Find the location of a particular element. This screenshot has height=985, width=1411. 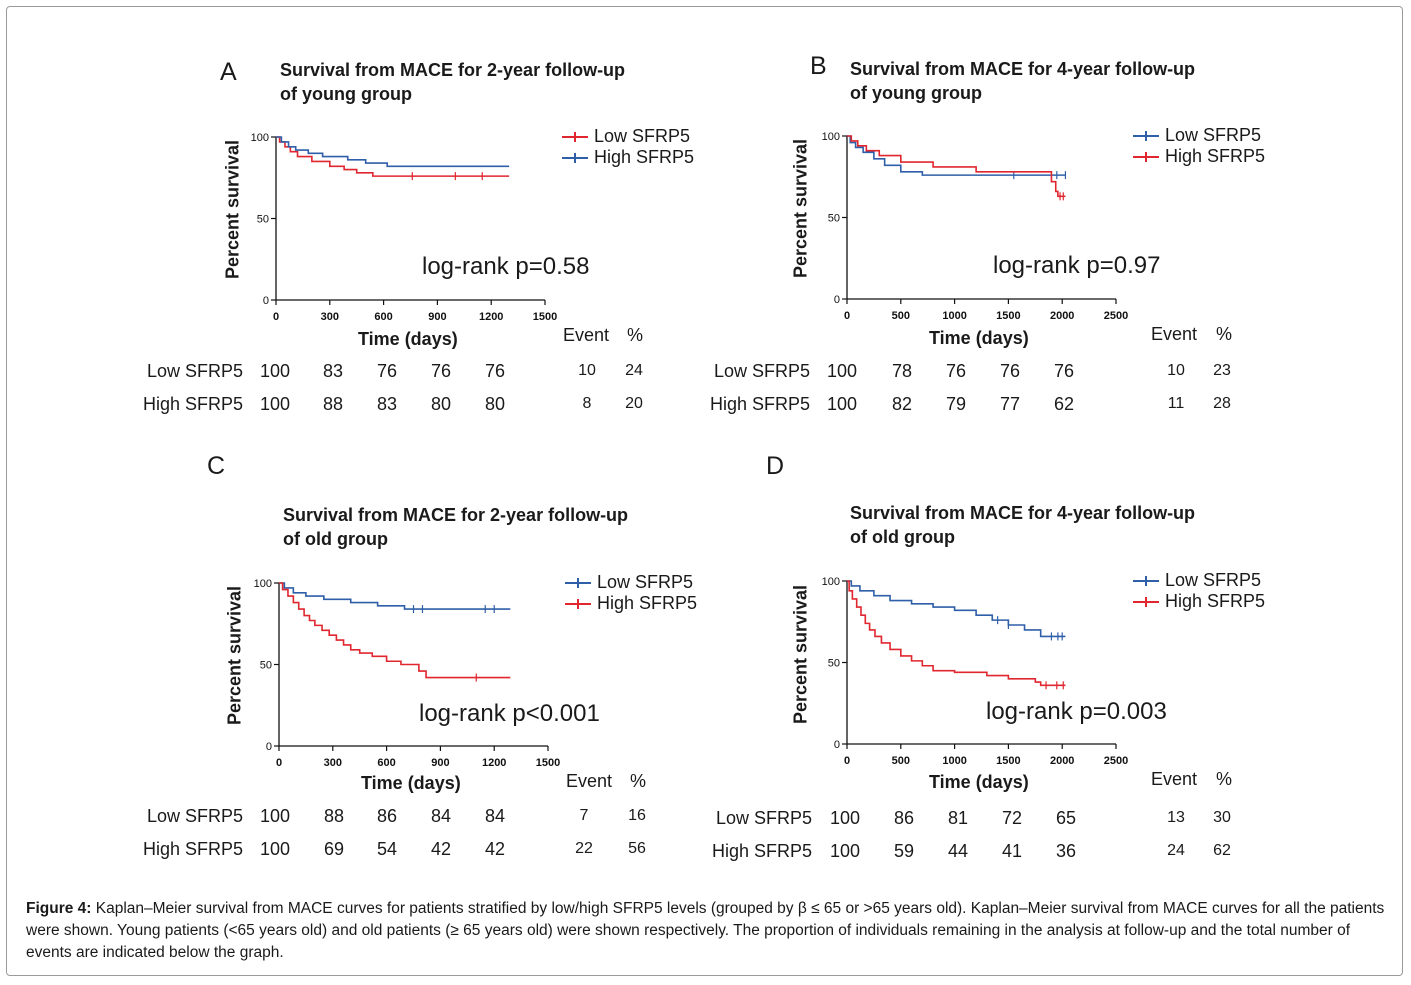

event-percent: 56 is located at coordinates (637, 848).